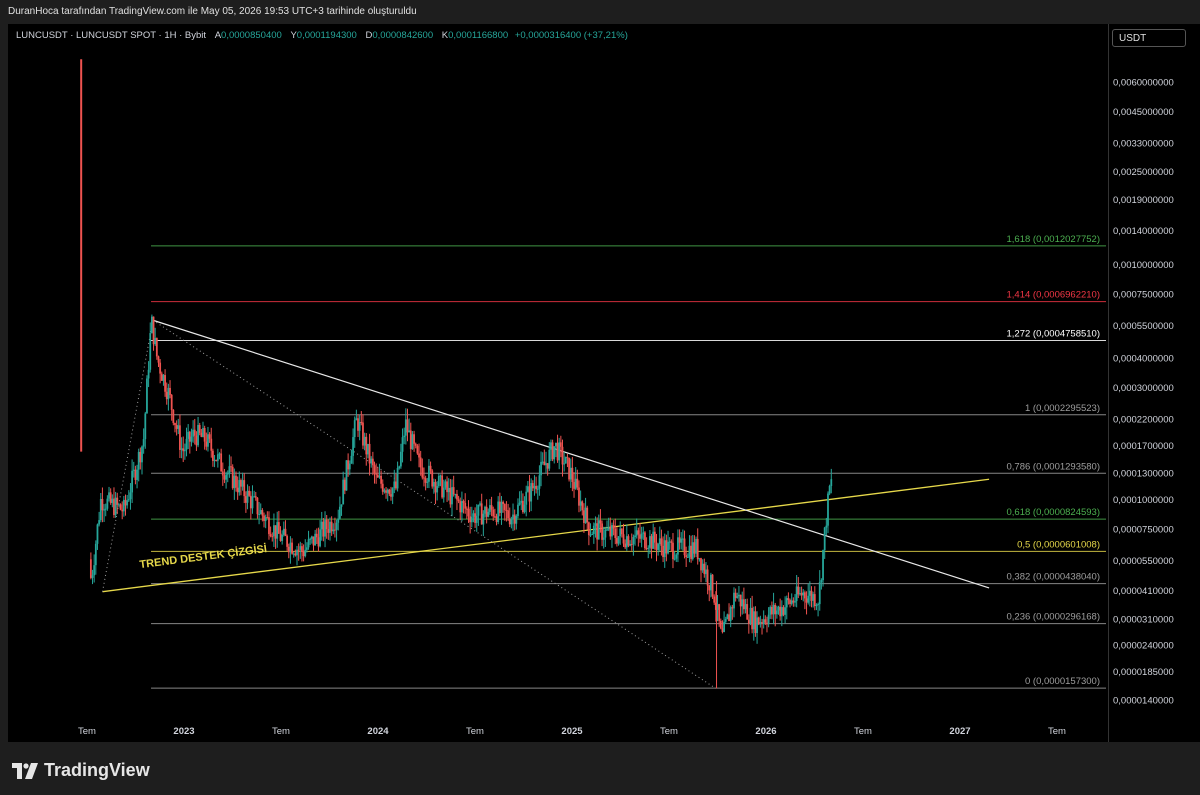 The width and height of the screenshot is (1200, 795). I want to click on time-axis: Tem 2023 Tem 2024 Tem 2025 Tem 2026 Tem 2027 Tem, so click(558, 731).